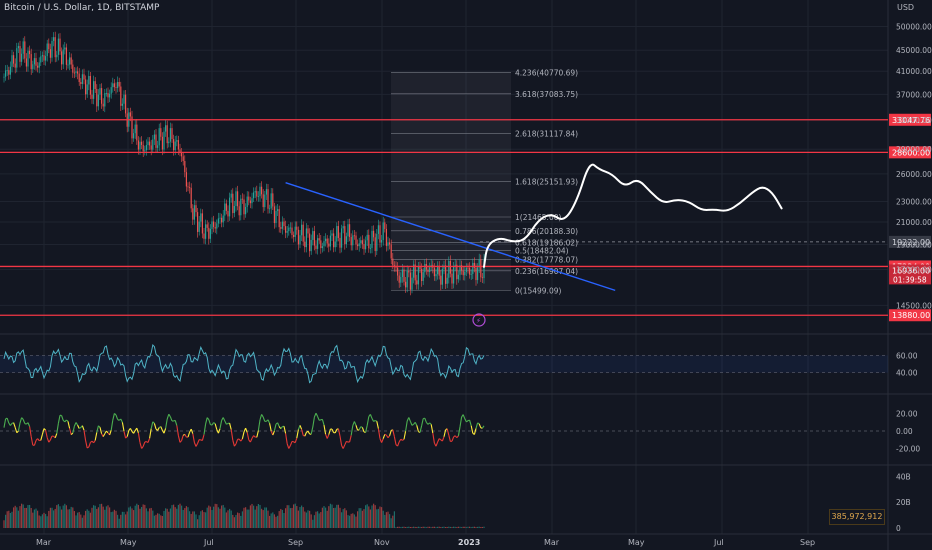 This screenshot has height=550, width=932. I want to click on price-axis-tick-label: 26000.00, so click(914, 174).